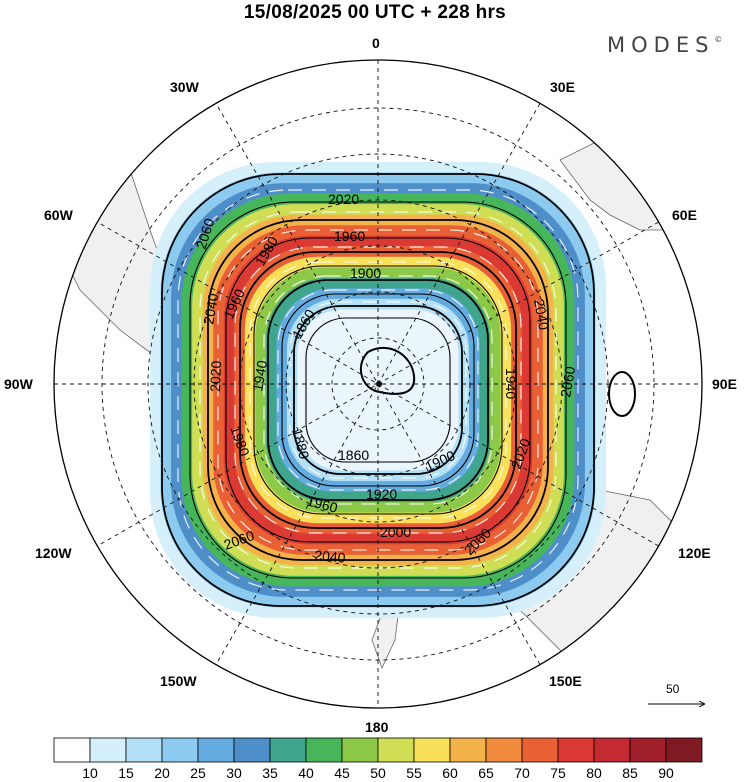  I want to click on colorbar-label-50: 50, so click(378, 773).